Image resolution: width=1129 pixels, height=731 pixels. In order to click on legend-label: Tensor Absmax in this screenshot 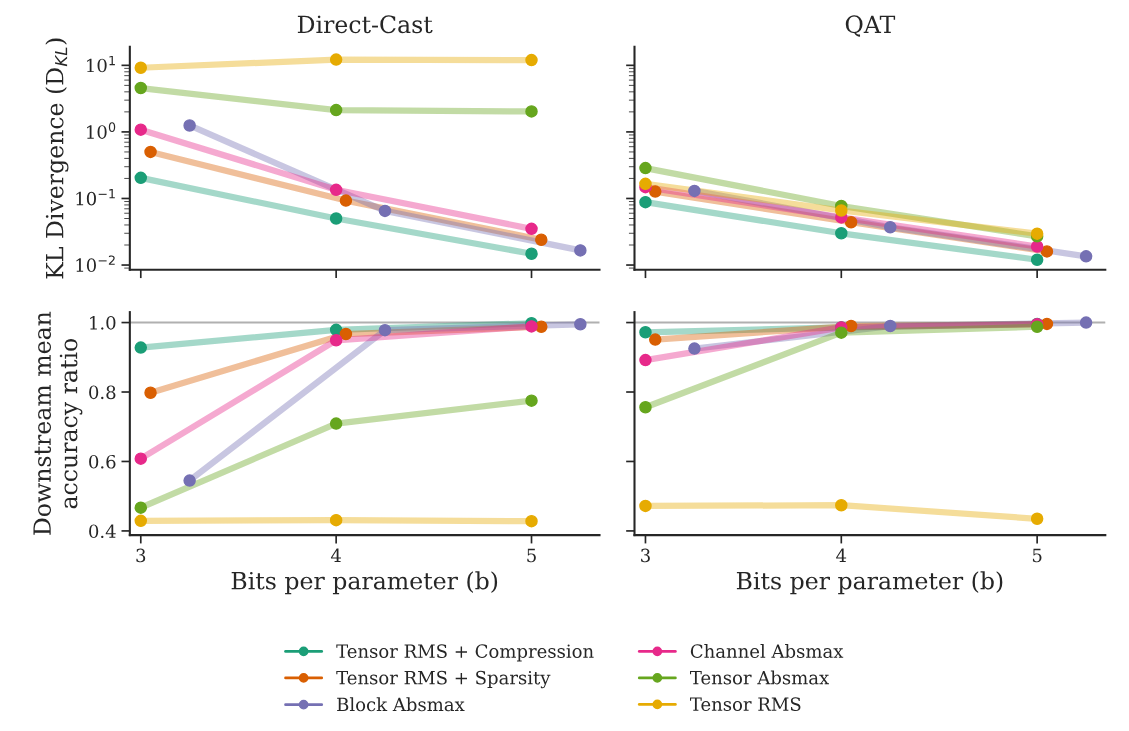, I will do `click(759, 677)`.